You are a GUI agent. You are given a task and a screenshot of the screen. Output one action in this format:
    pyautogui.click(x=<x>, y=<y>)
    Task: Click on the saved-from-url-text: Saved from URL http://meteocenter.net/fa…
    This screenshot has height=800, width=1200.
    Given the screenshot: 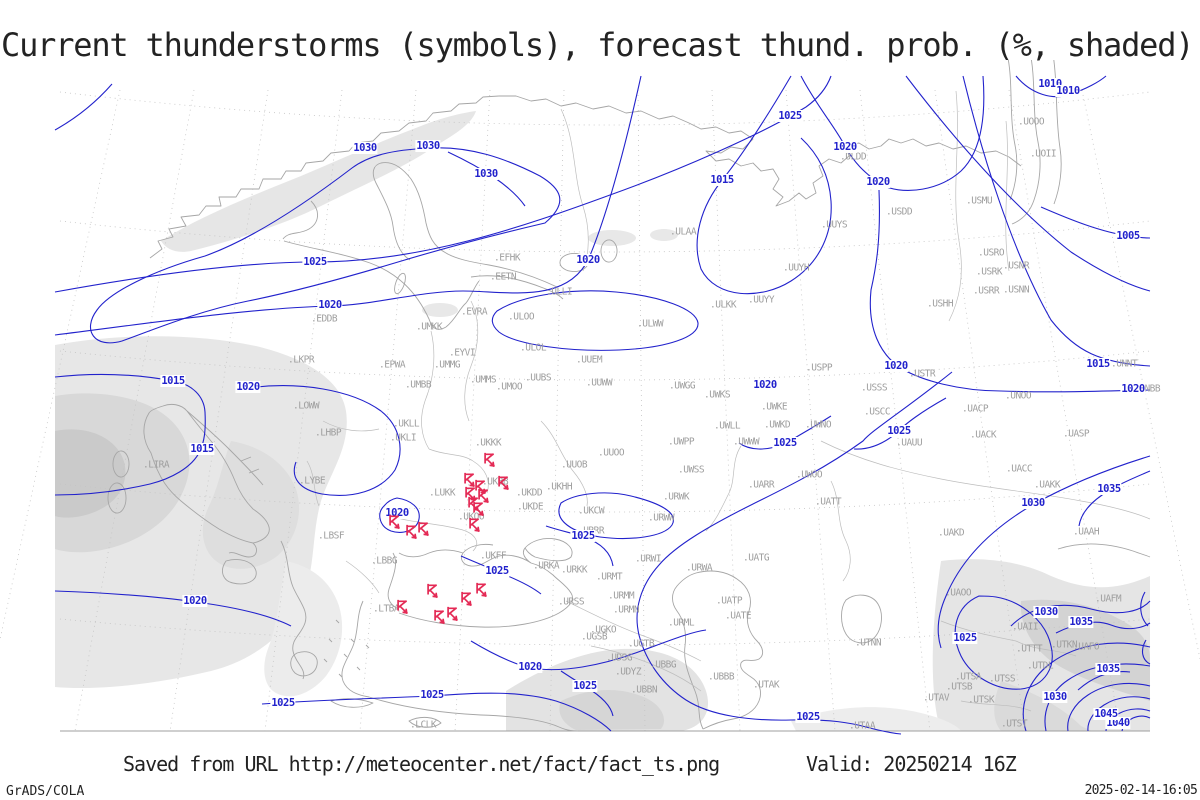 What is the action you would take?
    pyautogui.click(x=421, y=764)
    